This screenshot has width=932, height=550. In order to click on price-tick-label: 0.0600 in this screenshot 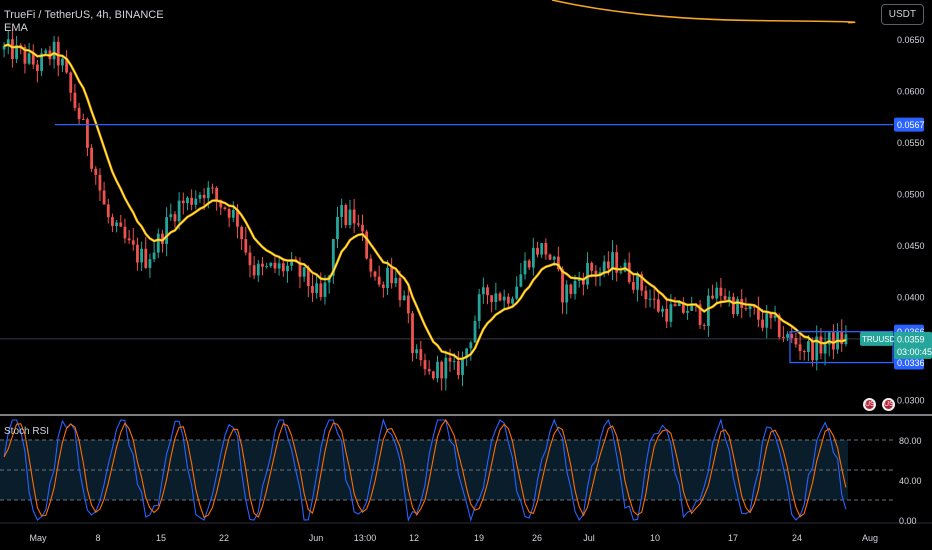, I will do `click(911, 92)`.